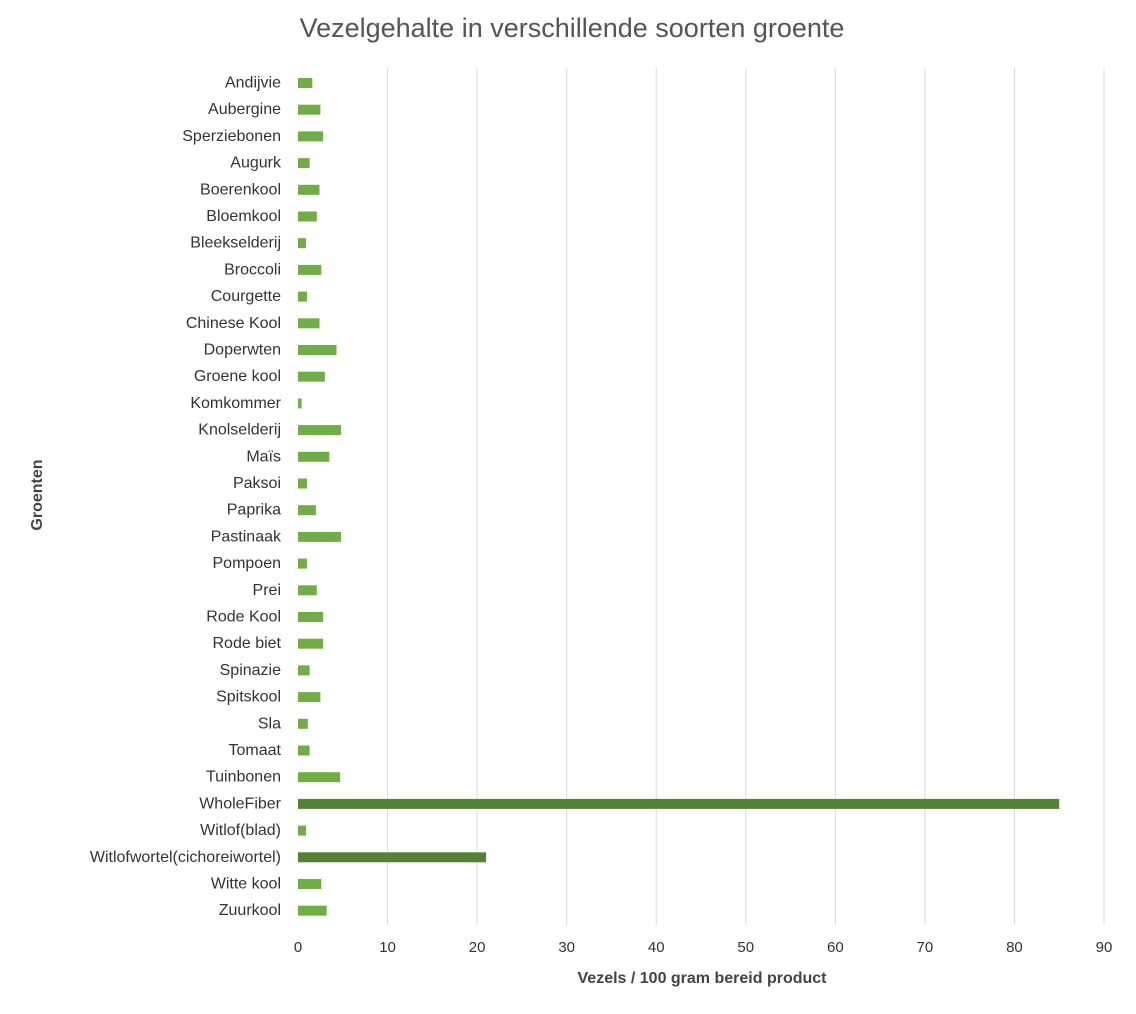 The width and height of the screenshot is (1136, 1014). What do you see at coordinates (703, 947) in the screenshot?
I see `x-tick-labels: 0 10 20 30 40 50 60 70 80 90` at bounding box center [703, 947].